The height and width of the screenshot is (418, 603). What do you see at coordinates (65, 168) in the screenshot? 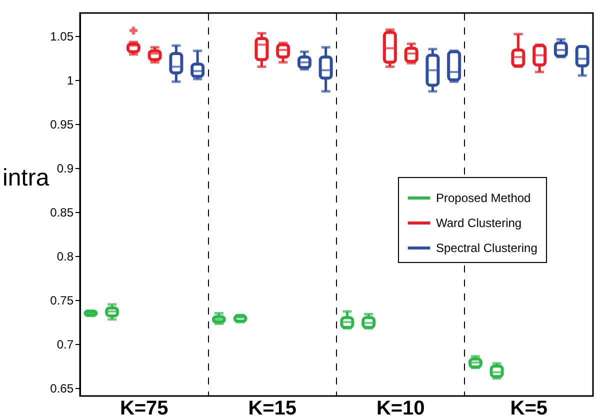
I see `y-tick-label: 0.9` at bounding box center [65, 168].